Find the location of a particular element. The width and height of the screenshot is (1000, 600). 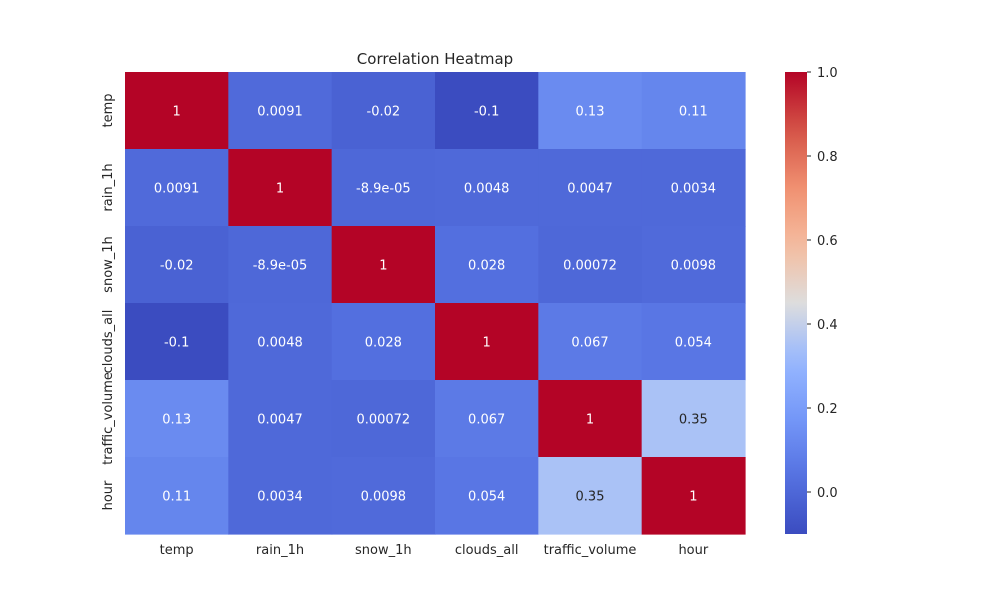

colorbar-tick-label: 0.4 is located at coordinates (827, 325).